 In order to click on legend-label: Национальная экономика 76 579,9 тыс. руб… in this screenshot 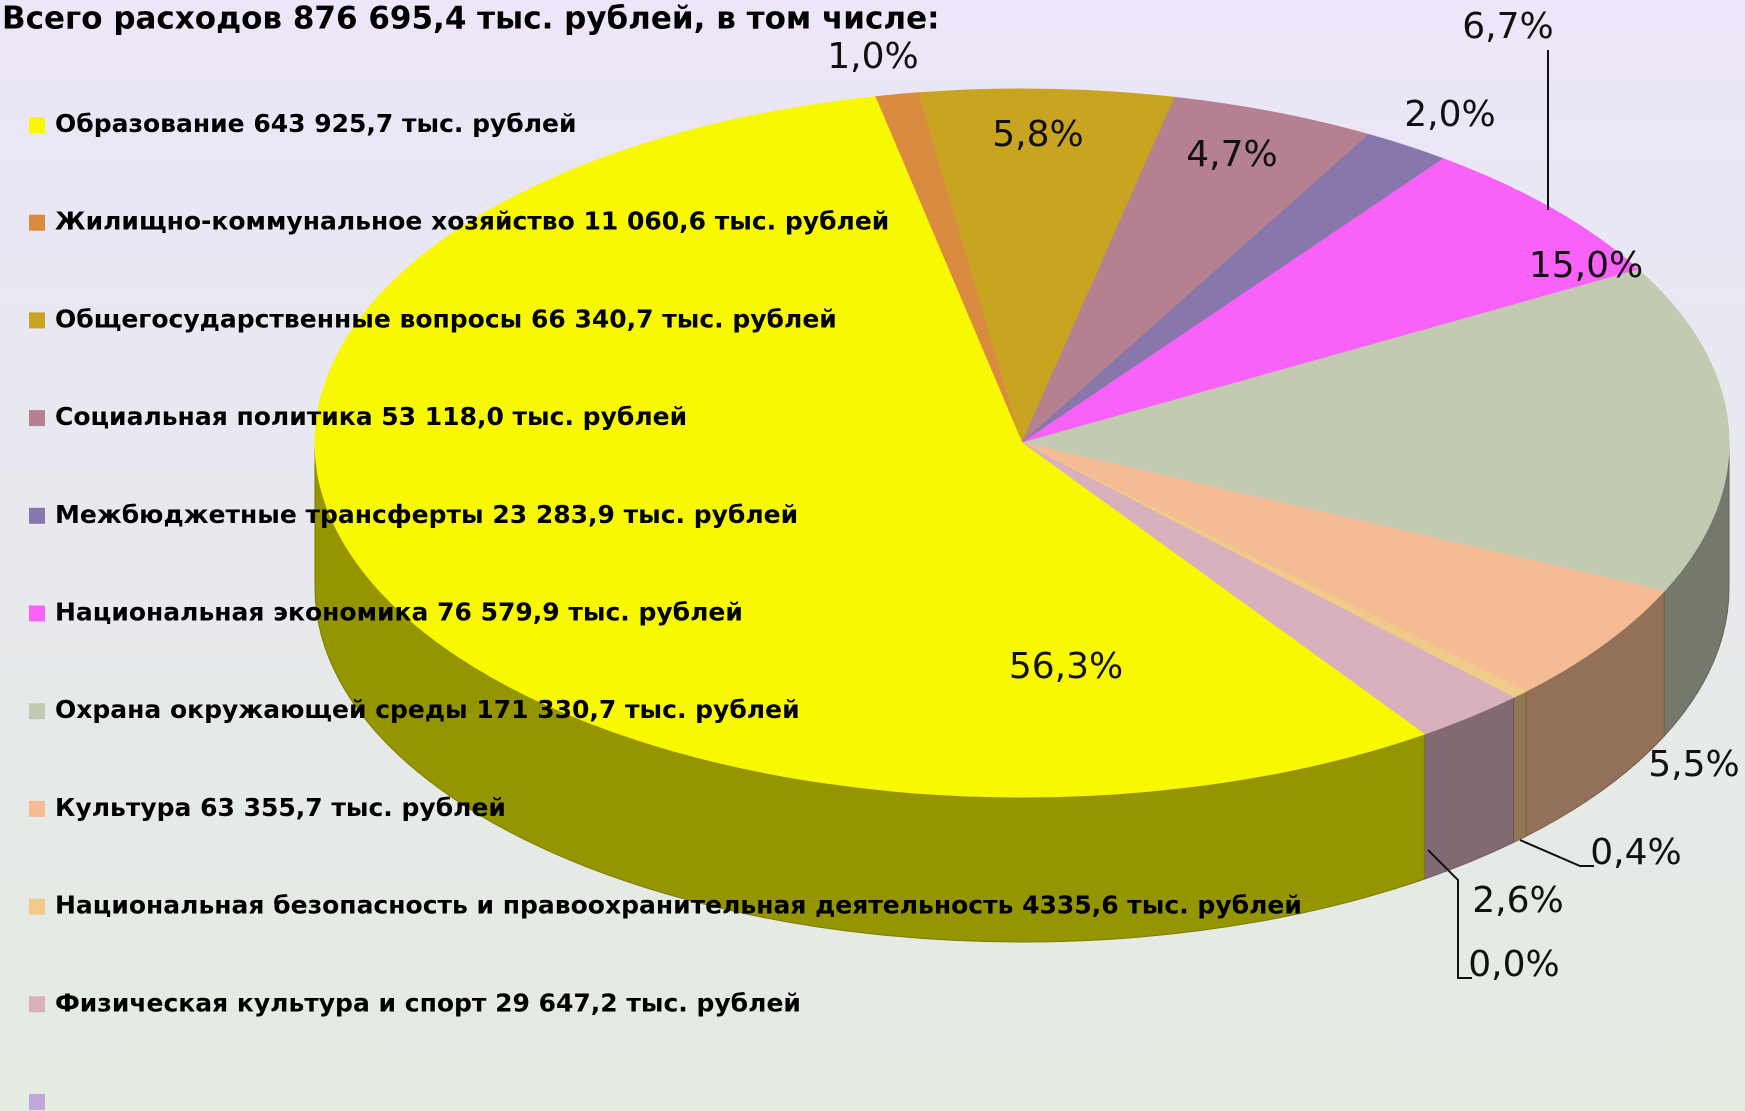, I will do `click(399, 612)`.